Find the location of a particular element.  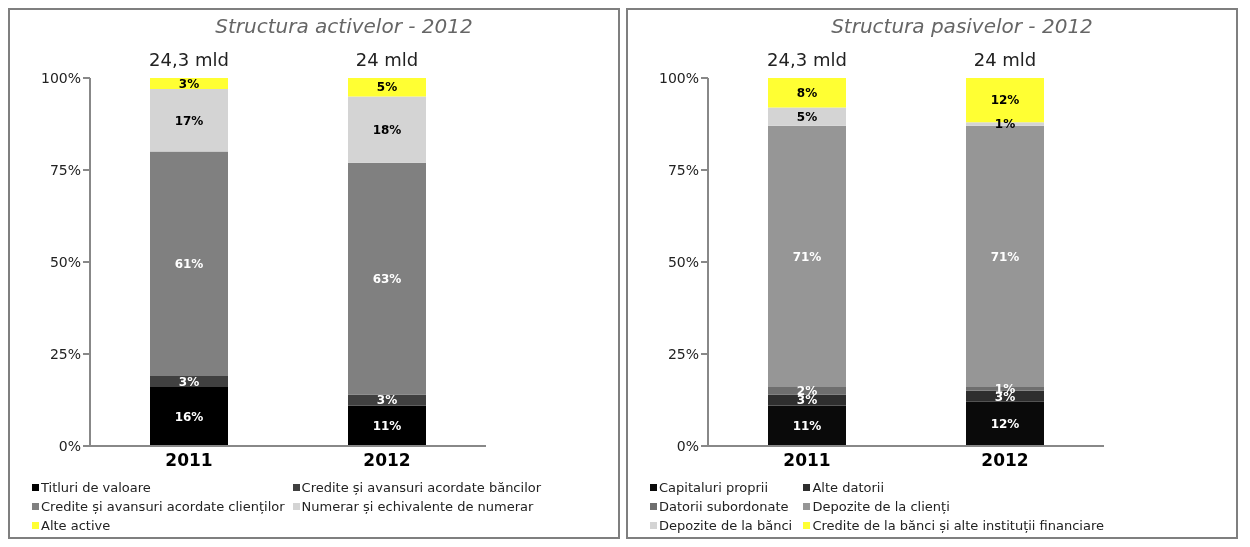

legend-label: Credite de la bănci și alte instituții financiare is located at coordinates (958, 525).